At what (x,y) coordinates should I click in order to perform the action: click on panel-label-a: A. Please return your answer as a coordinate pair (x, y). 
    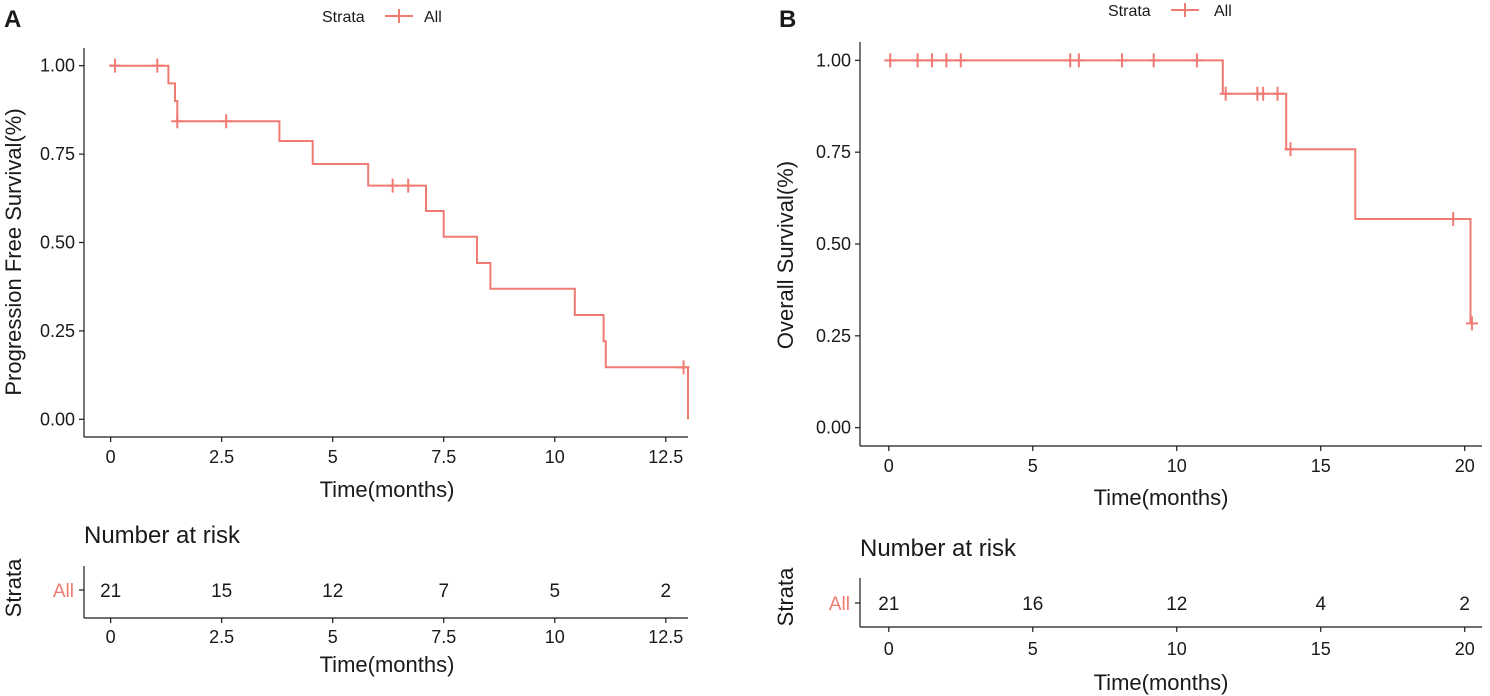
    Looking at the image, I should click on (12, 19).